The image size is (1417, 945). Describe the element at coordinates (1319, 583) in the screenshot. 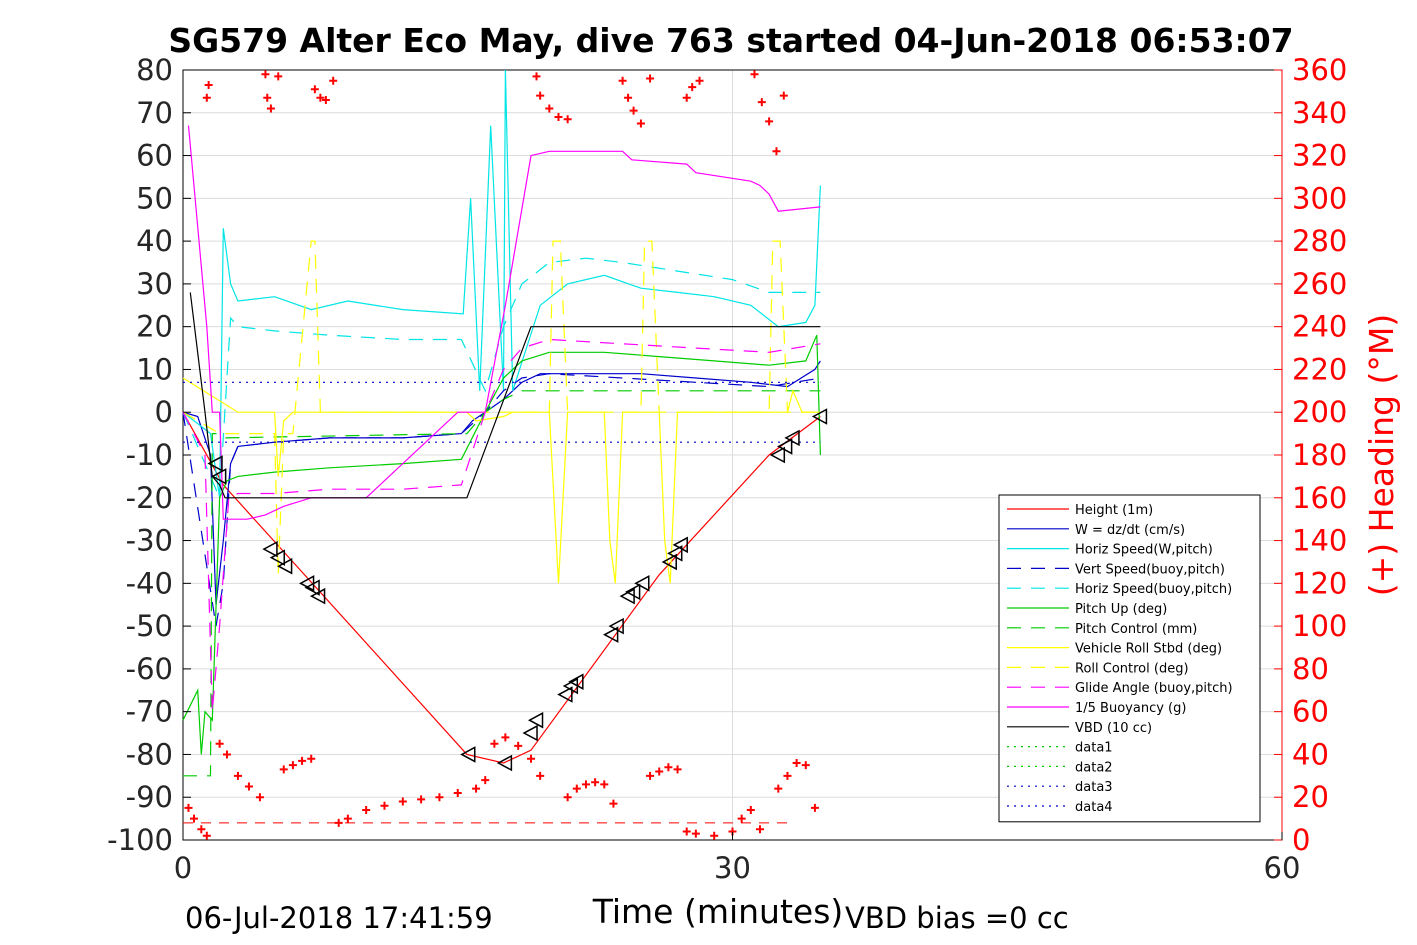

I see `y-right-tick-label: 120` at that location.